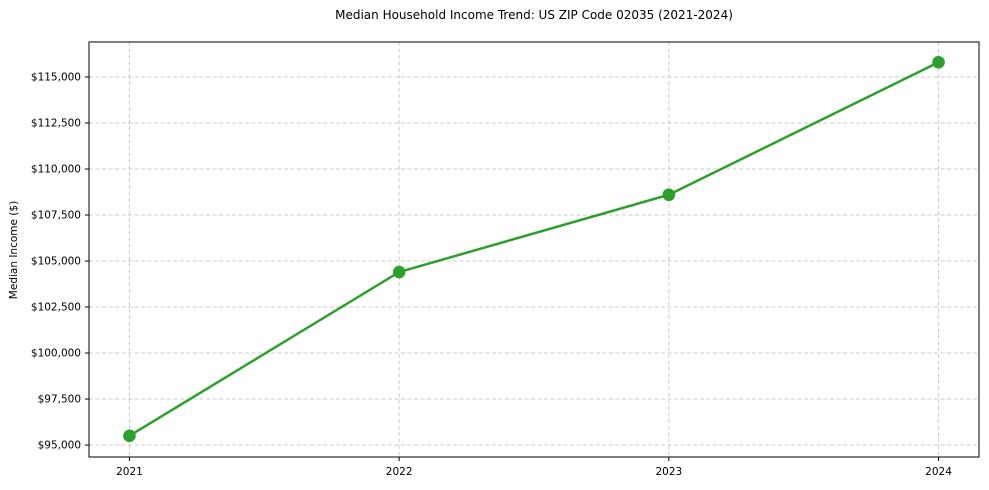 The image size is (989, 490). Describe the element at coordinates (669, 195) in the screenshot. I see `data-point-2023` at that location.